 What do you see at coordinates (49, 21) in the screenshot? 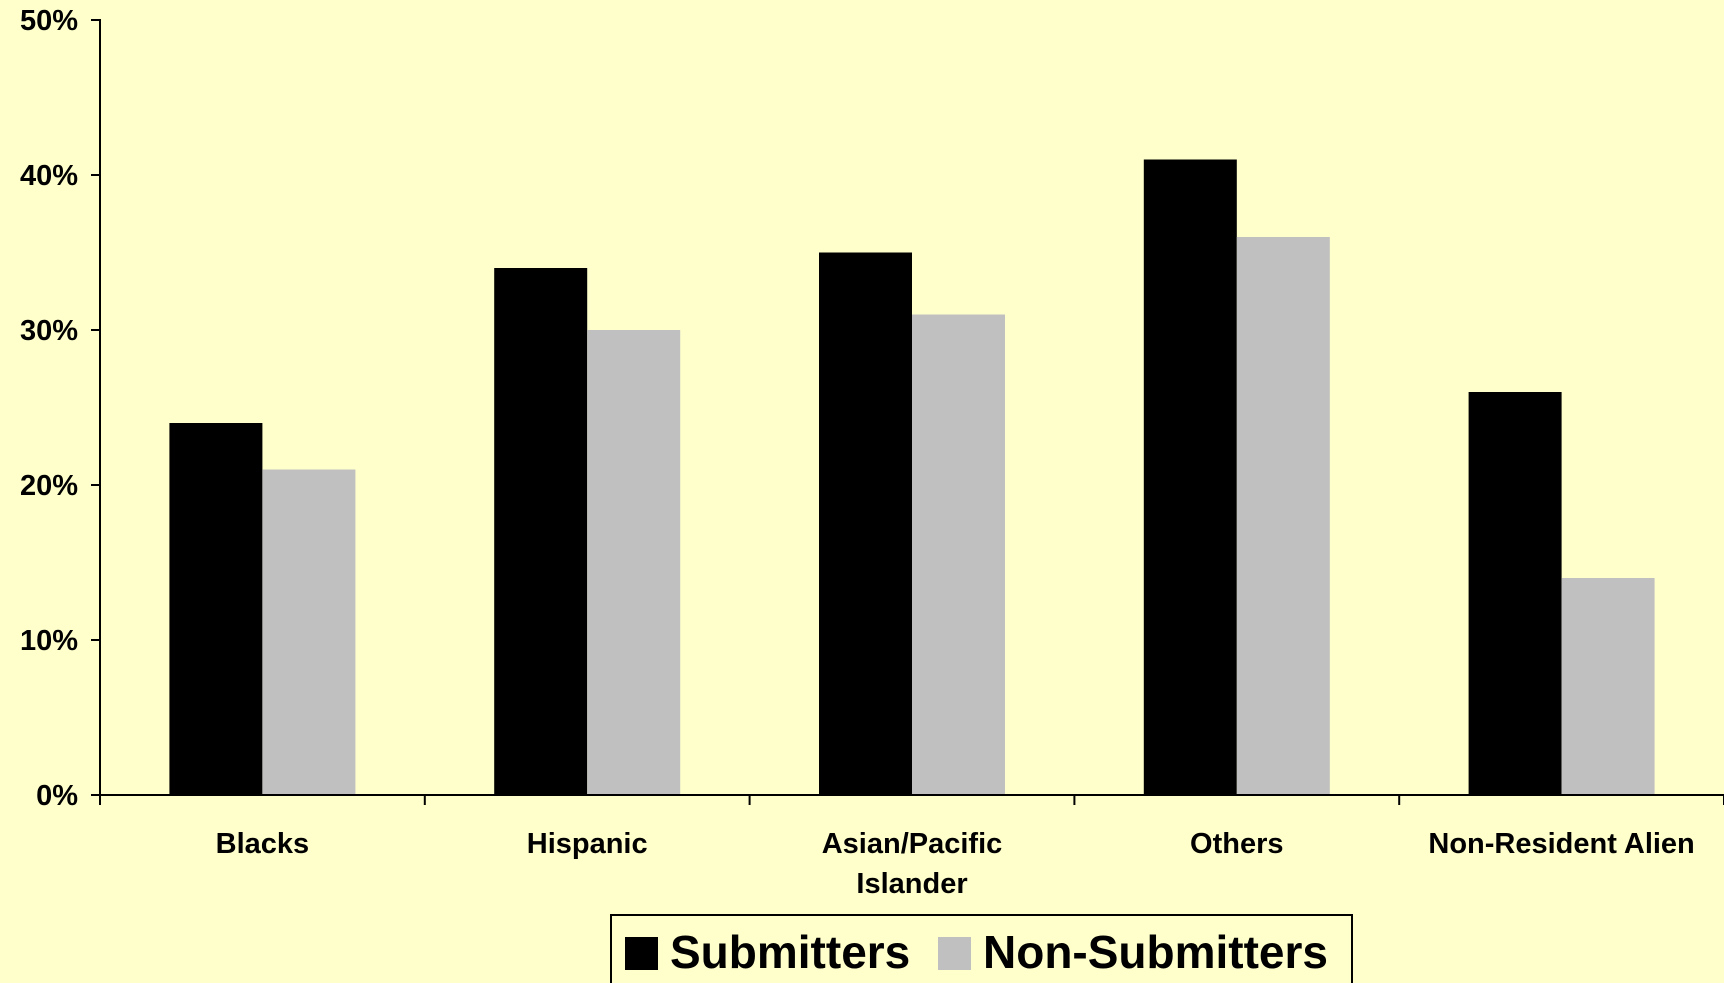
I see `y-tick-label: 50%` at bounding box center [49, 21].